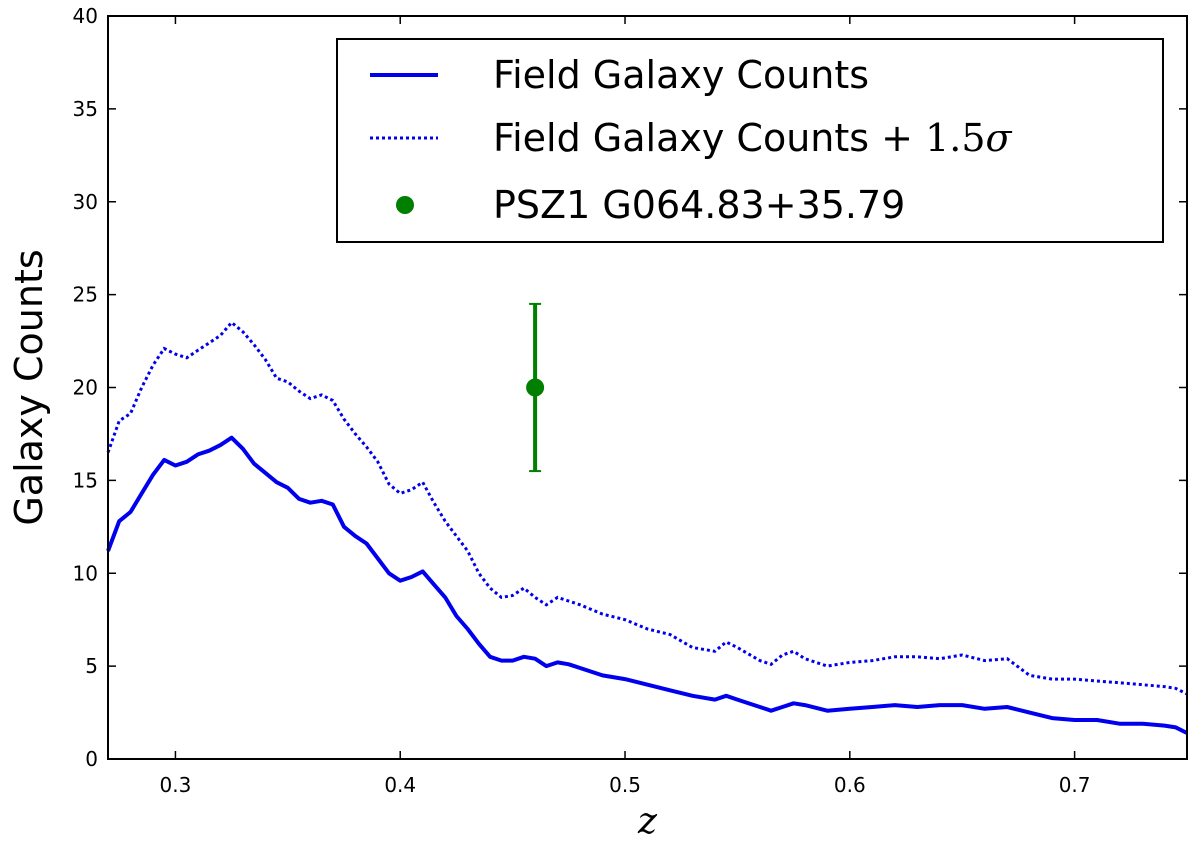 The width and height of the screenshot is (1200, 843). I want to click on legend-label-psz1: PSZ1 G064.83+35.79, so click(699, 205).